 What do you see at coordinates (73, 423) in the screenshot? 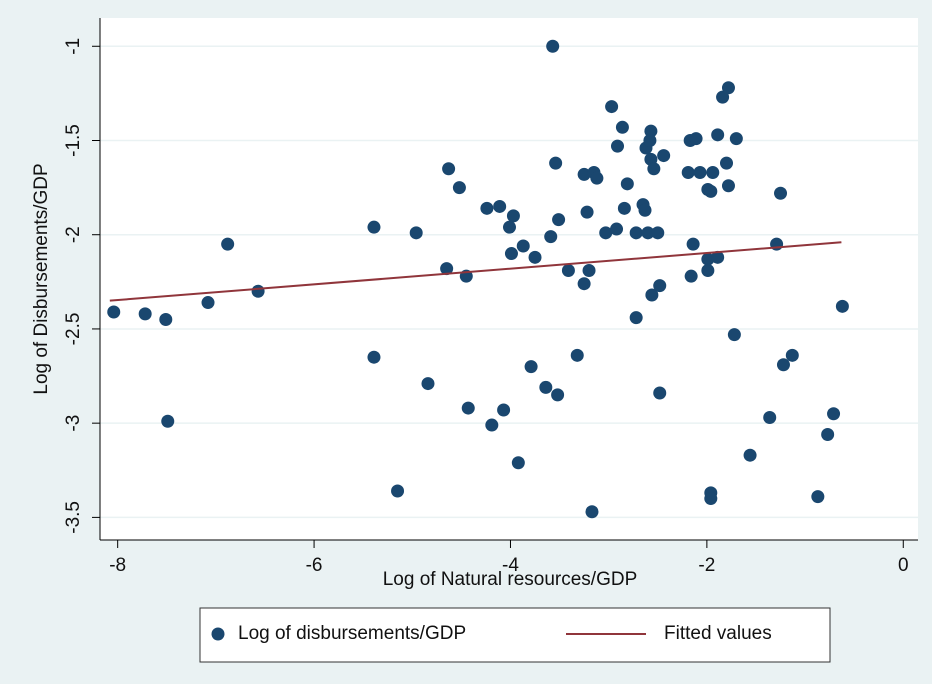
I see `y-tick-label: -3` at bounding box center [73, 423].